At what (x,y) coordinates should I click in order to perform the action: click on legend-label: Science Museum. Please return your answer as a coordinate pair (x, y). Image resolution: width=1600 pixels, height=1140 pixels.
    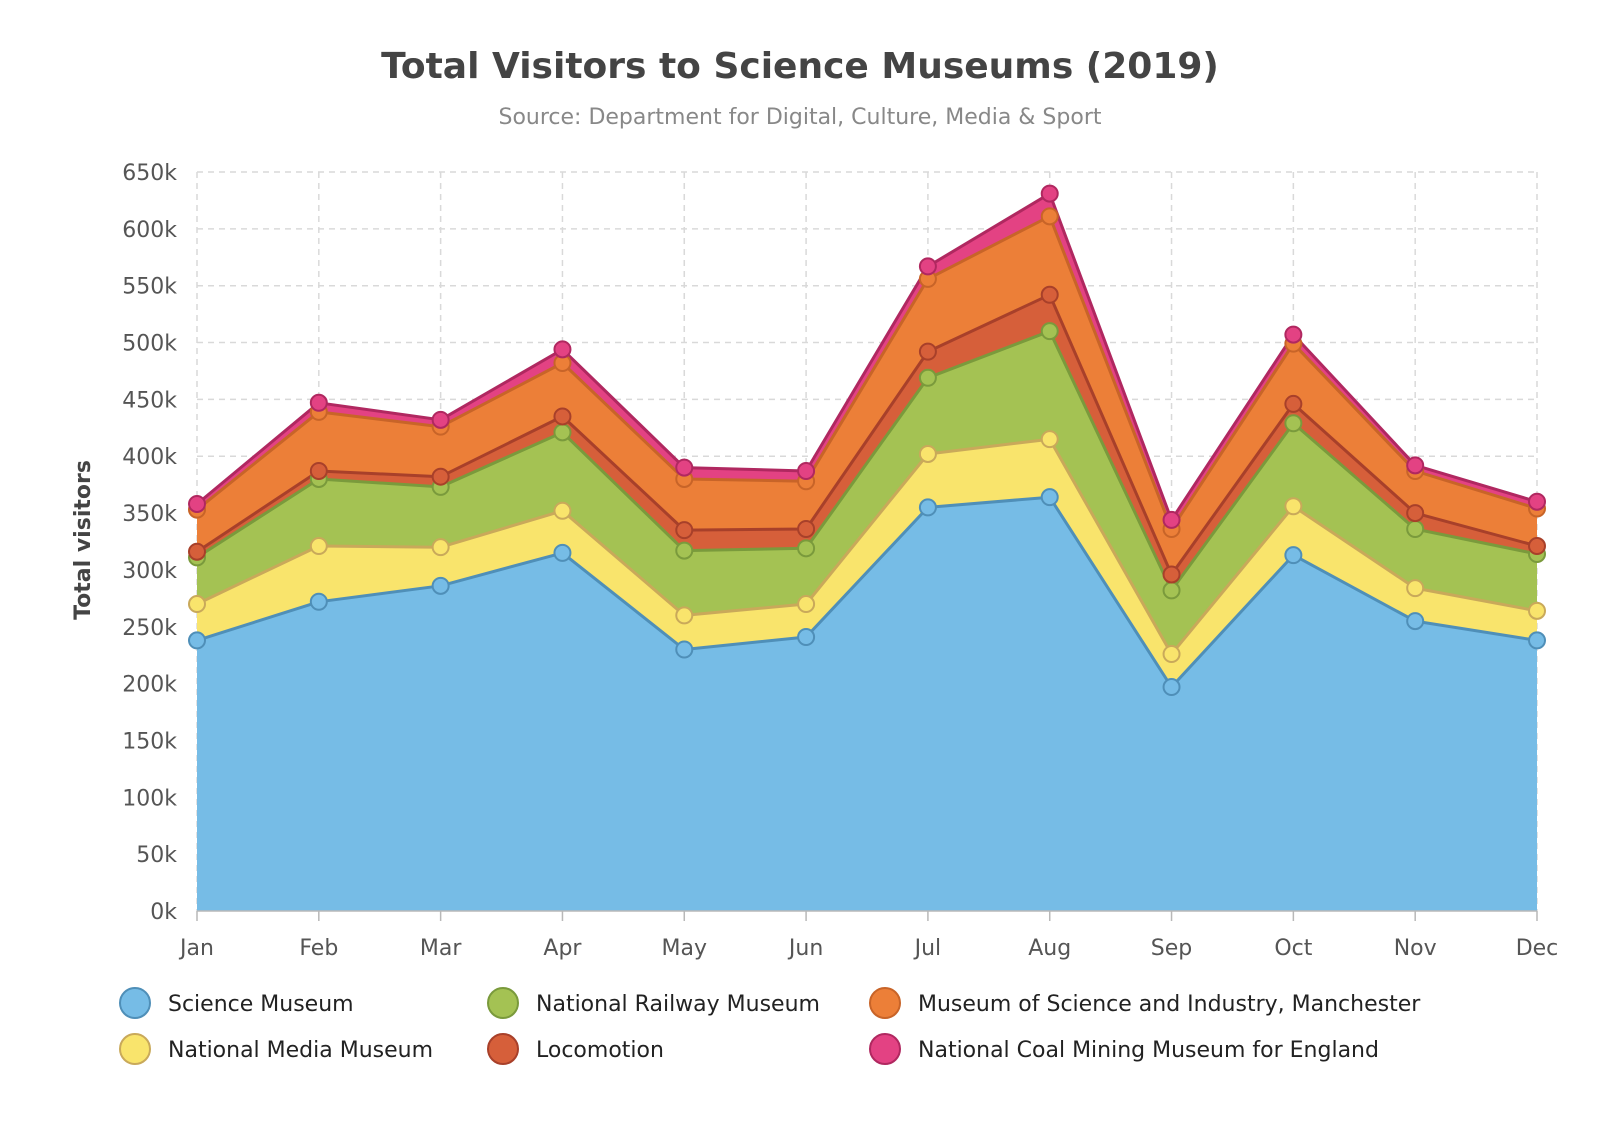
    Looking at the image, I should click on (261, 1004).